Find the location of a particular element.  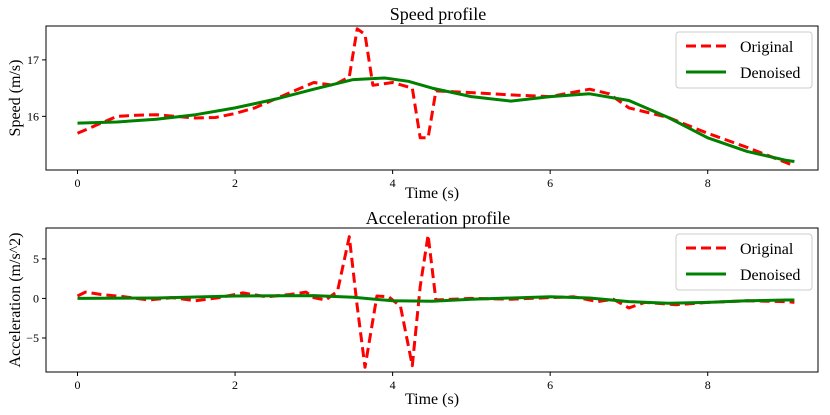

y-tick-label: −5 is located at coordinates (32, 338).